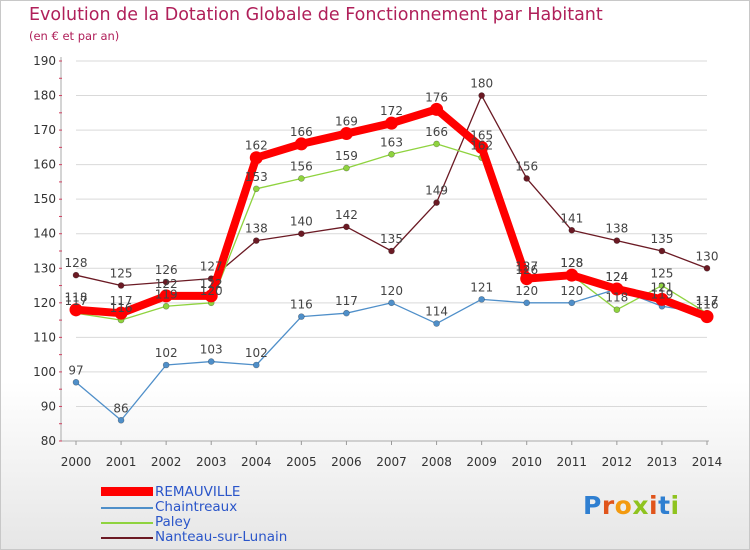  I want to click on y-tick-label: 140, so click(44, 234).